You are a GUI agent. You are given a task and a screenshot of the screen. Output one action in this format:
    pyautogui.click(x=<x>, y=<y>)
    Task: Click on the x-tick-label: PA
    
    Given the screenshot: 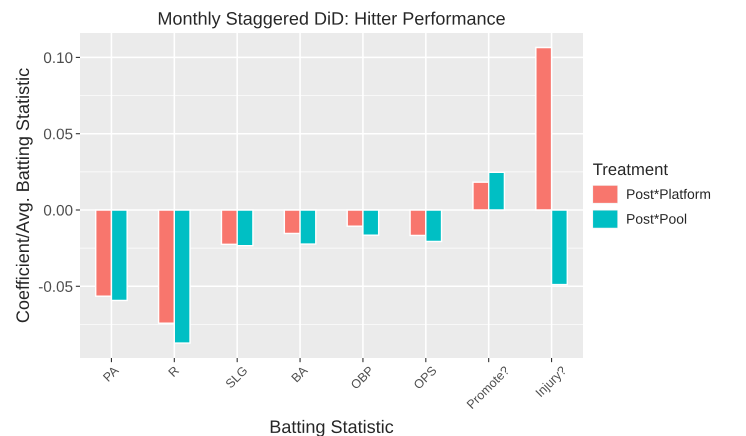 What is the action you would take?
    pyautogui.click(x=111, y=373)
    